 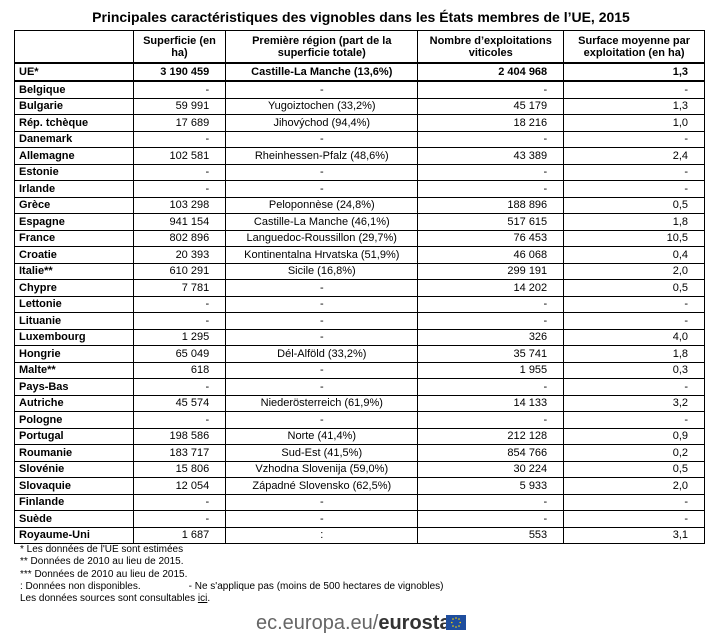 I want to click on footer: ec.europa.eu/eurostat, so click(x=356, y=623).